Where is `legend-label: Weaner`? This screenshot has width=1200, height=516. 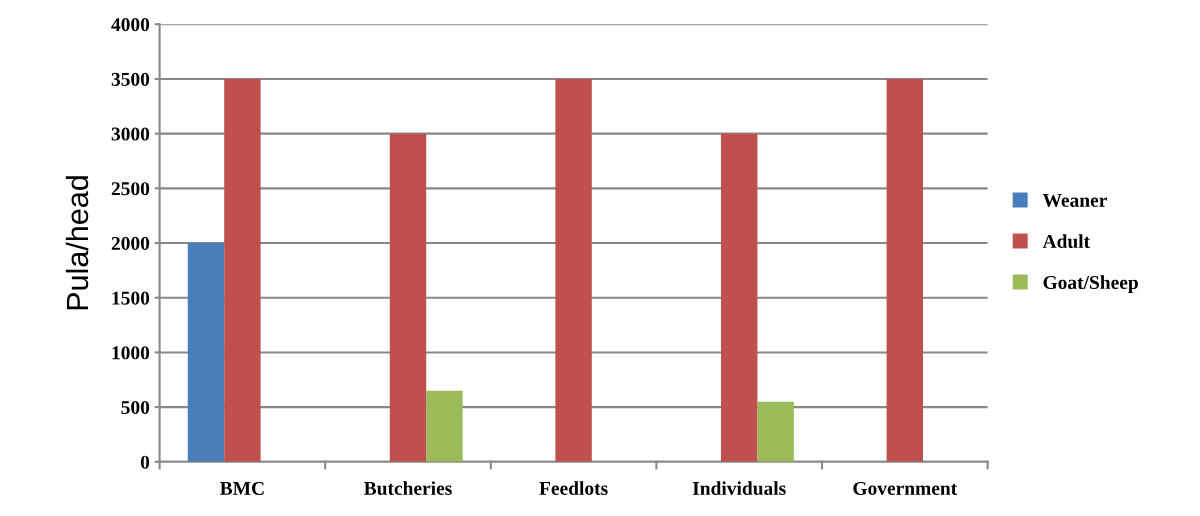
legend-label: Weaner is located at coordinates (1074, 200).